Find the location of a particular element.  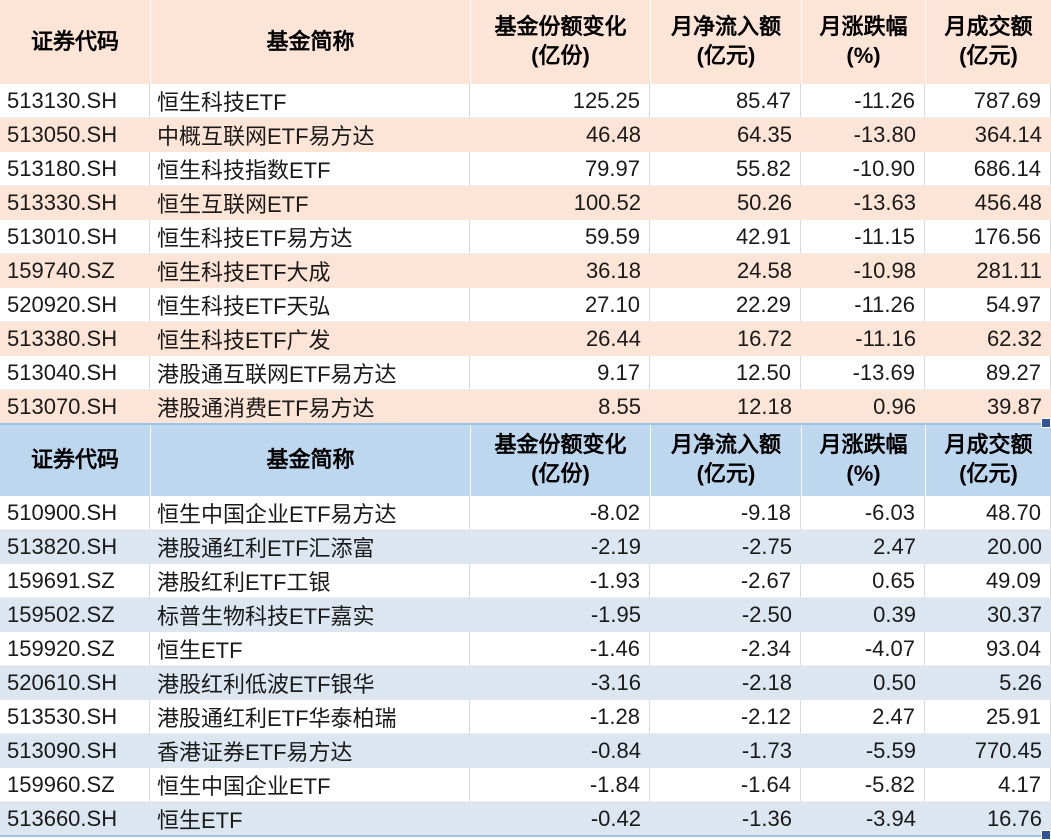

cell-inflow: -1.64 is located at coordinates (725, 785).